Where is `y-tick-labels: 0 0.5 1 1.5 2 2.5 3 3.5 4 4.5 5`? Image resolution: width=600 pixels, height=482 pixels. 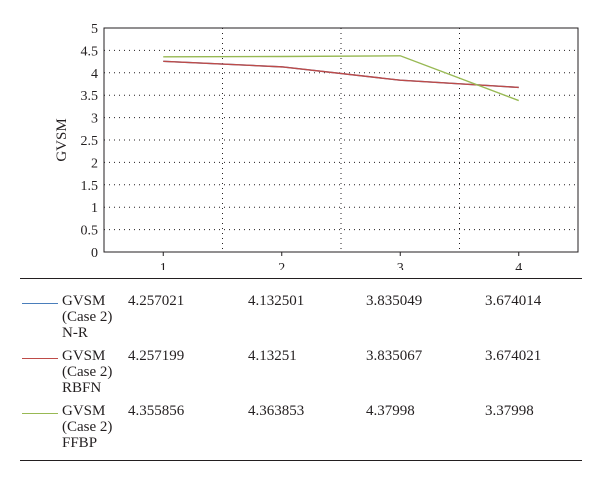
y-tick-labels: 0 0.5 1 1.5 2 2.5 3 3.5 4 4.5 5 is located at coordinates (90, 141).